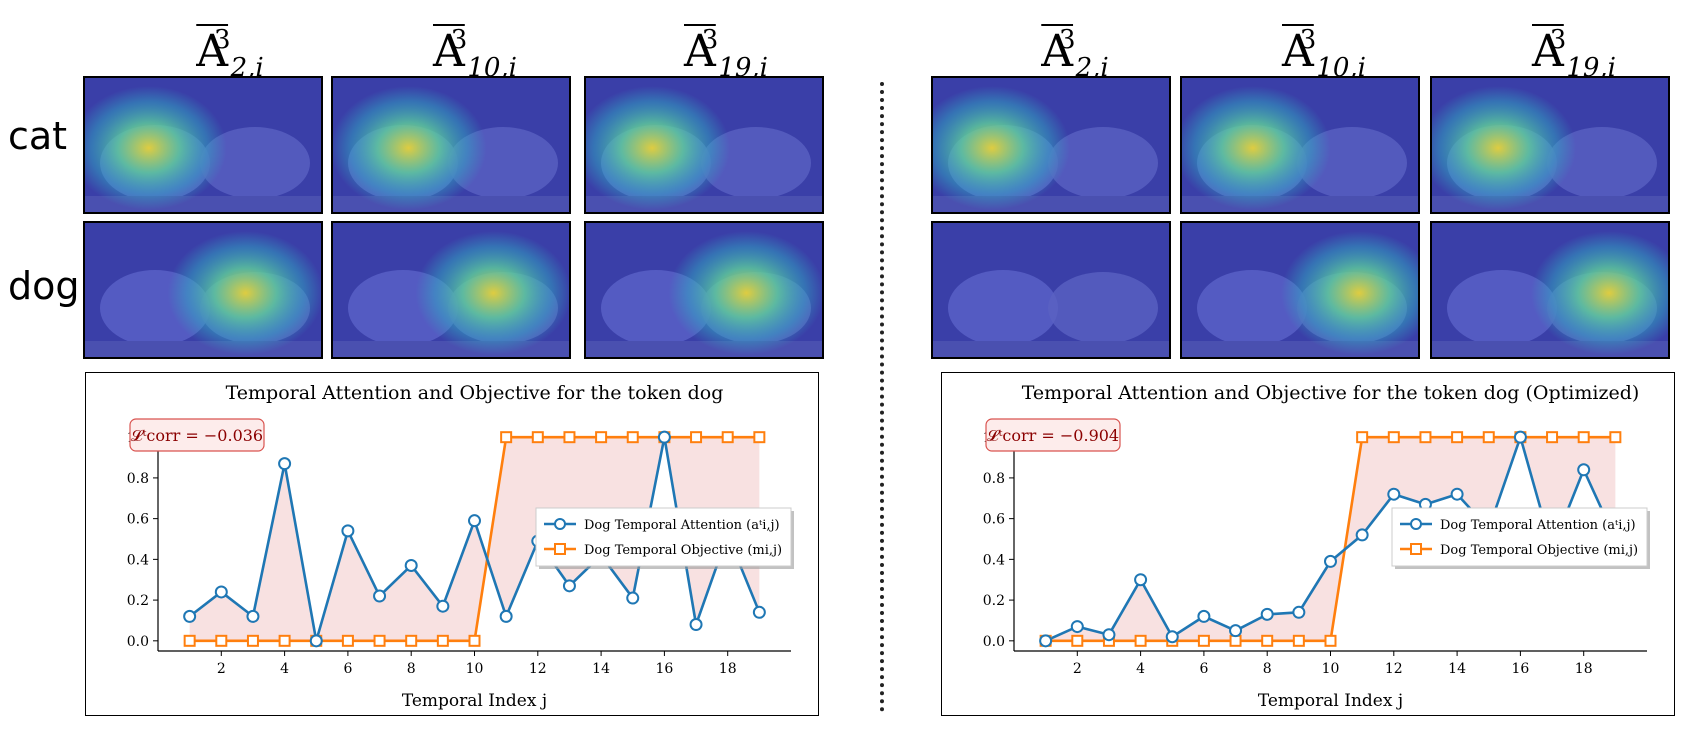 This screenshot has width=1688, height=730. Describe the element at coordinates (138, 560) in the screenshot. I see `y-tick-label: 0.4` at that location.